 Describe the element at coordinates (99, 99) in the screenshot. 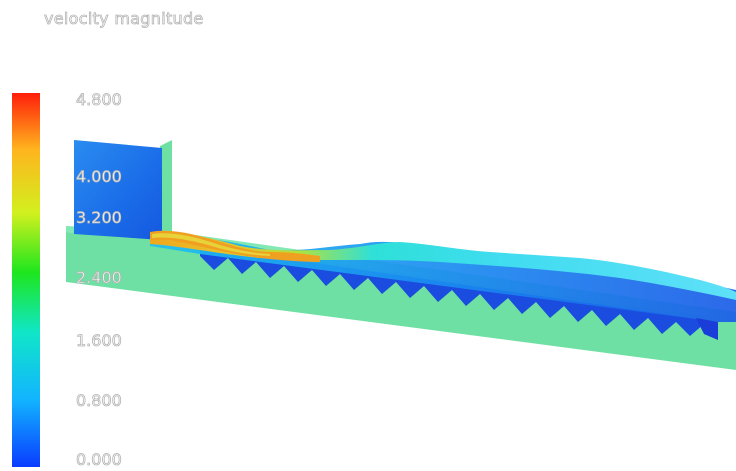

I see `tick-label: 4.800` at that location.